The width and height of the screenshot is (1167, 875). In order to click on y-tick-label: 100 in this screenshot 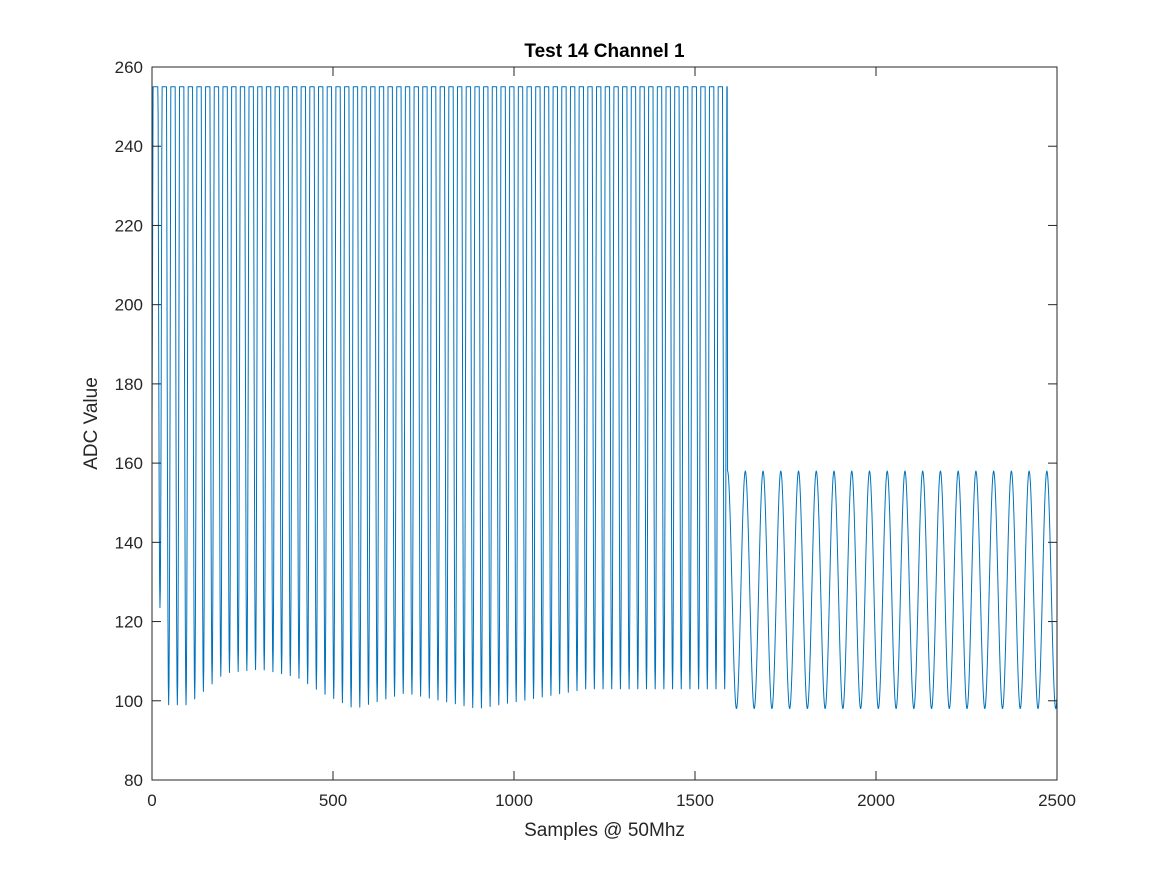, I will do `click(129, 701)`.